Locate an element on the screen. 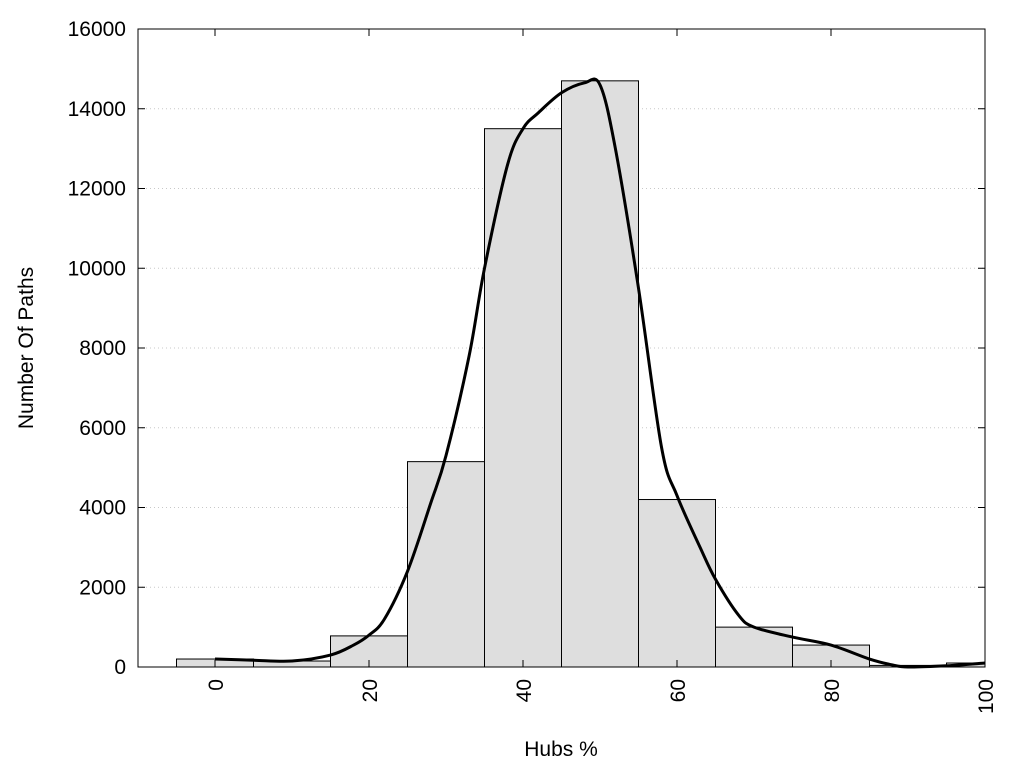 This screenshot has width=1024, height=768. x-axis-label: Hubs % is located at coordinates (561, 749).